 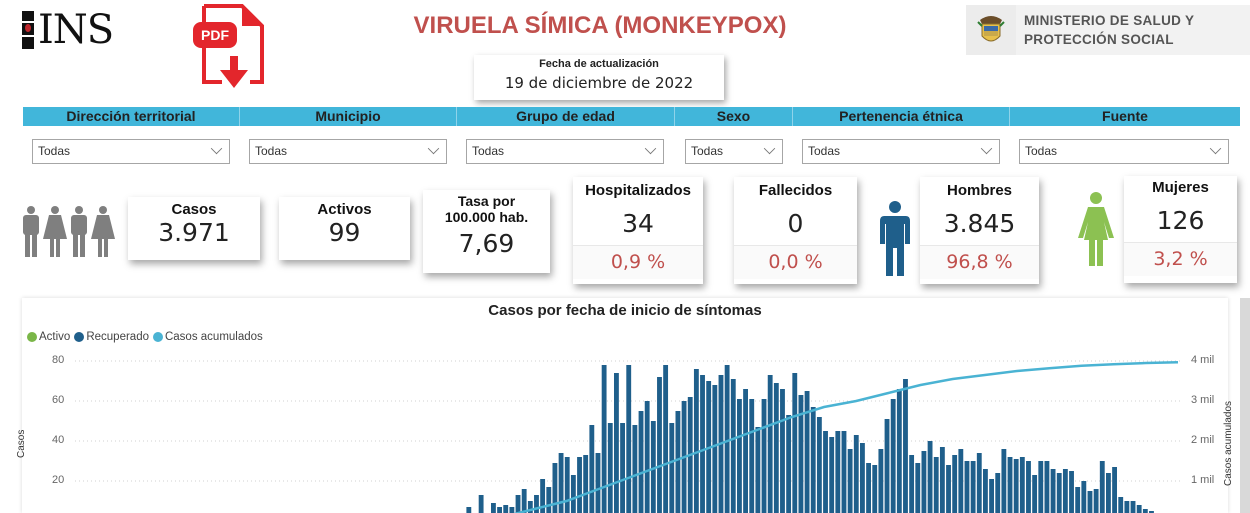 What do you see at coordinates (795, 190) in the screenshot?
I see `kpi-fallecidos-label: Fallecidos` at bounding box center [795, 190].